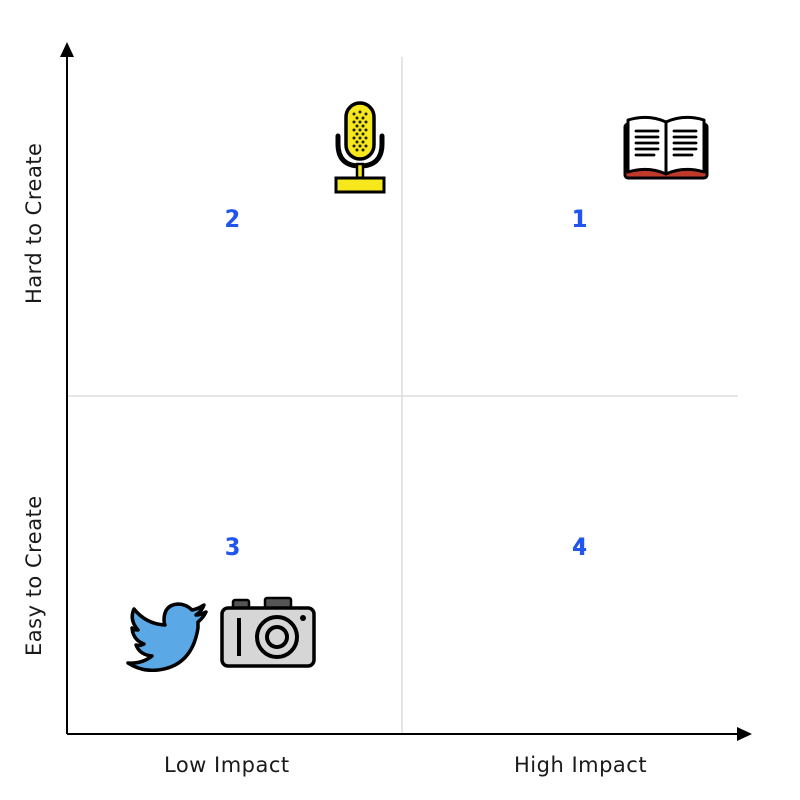 This screenshot has width=800, height=800. I want to click on quadrant-number-2: 2, so click(232, 219).